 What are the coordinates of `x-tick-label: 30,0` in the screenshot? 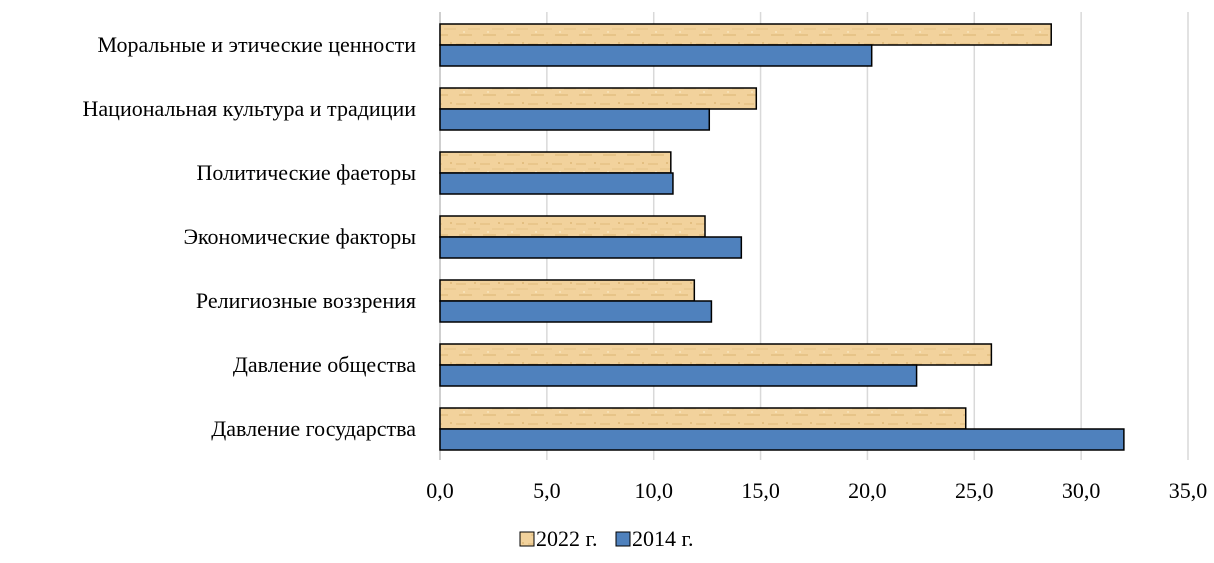 It's located at (1081, 490).